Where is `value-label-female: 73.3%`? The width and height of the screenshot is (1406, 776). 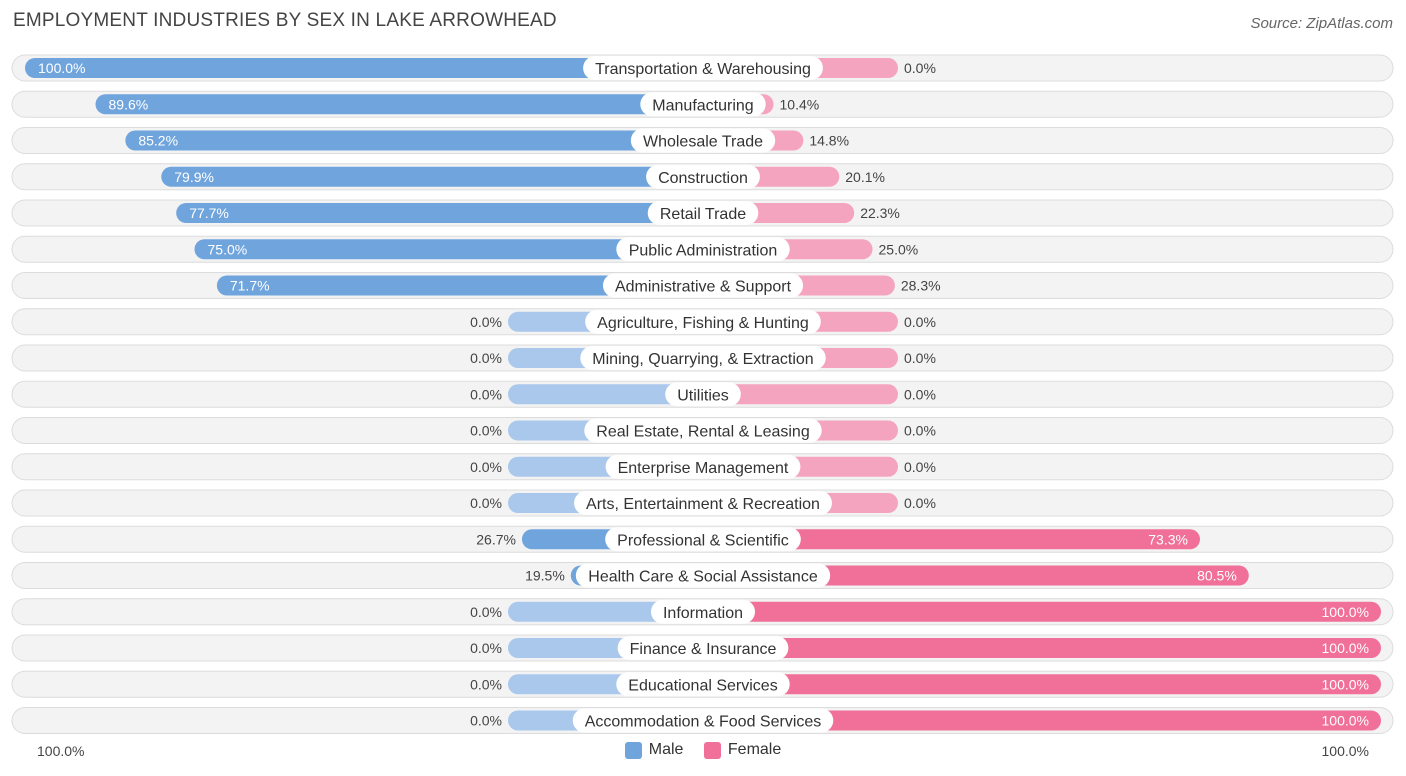
value-label-female: 73.3% is located at coordinates (1168, 539).